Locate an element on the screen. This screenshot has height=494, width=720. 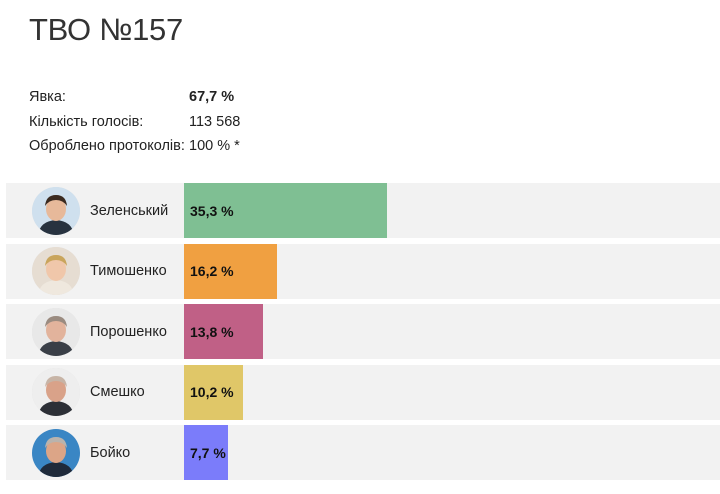
result-value-label: 7,7 % is located at coordinates (208, 452).